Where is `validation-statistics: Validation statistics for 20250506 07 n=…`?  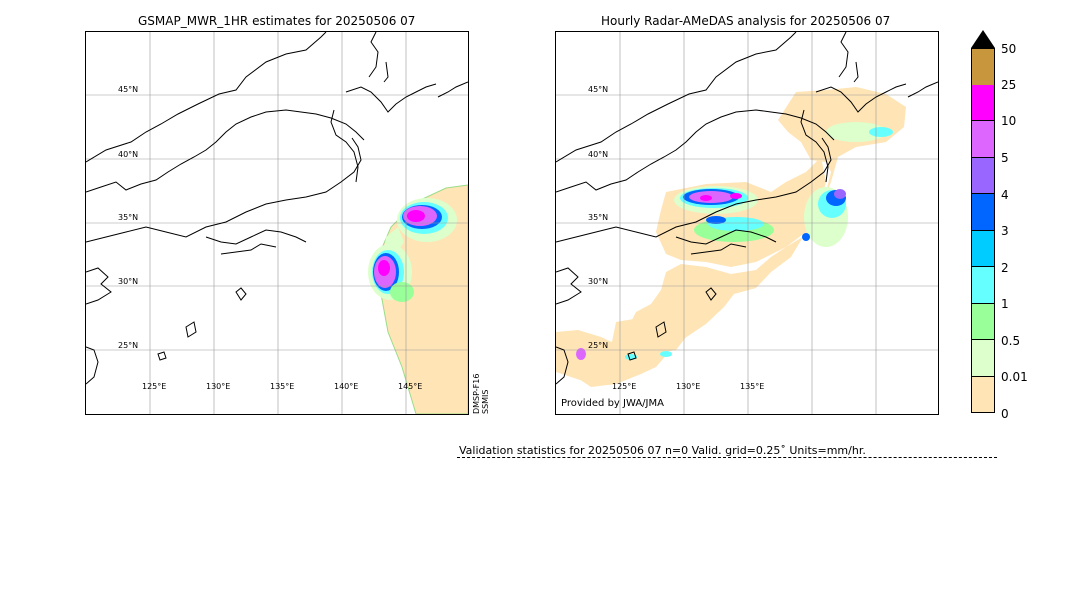
validation-statistics: Validation statistics for 20250506 07 n=… is located at coordinates (662, 450).